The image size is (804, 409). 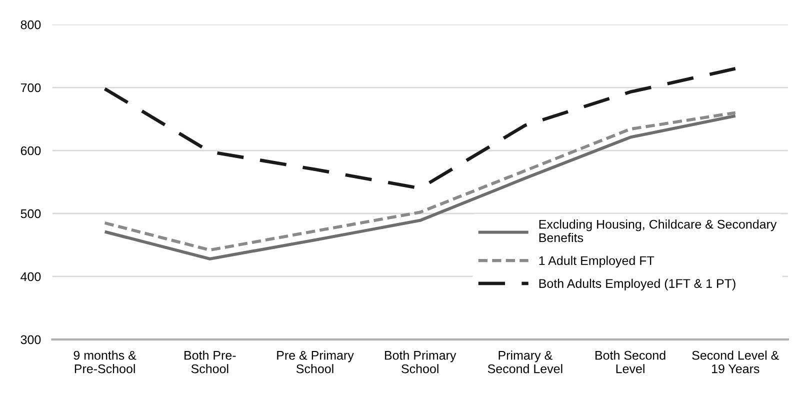 What do you see at coordinates (525, 362) in the screenshot?
I see `x-tick-label: Primary & Second Level` at bounding box center [525, 362].